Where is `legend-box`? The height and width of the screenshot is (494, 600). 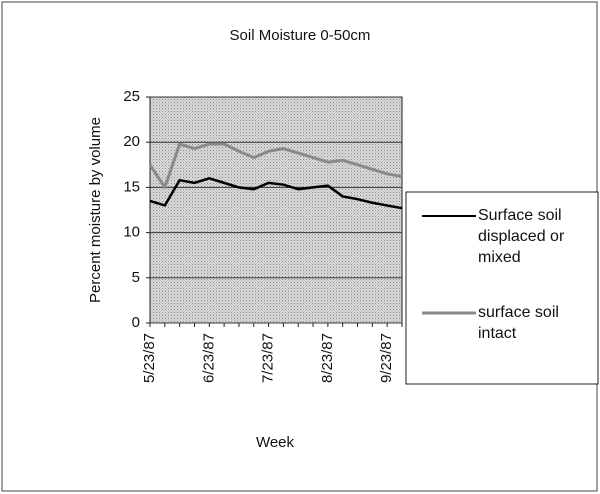
legend-box is located at coordinates (502, 288).